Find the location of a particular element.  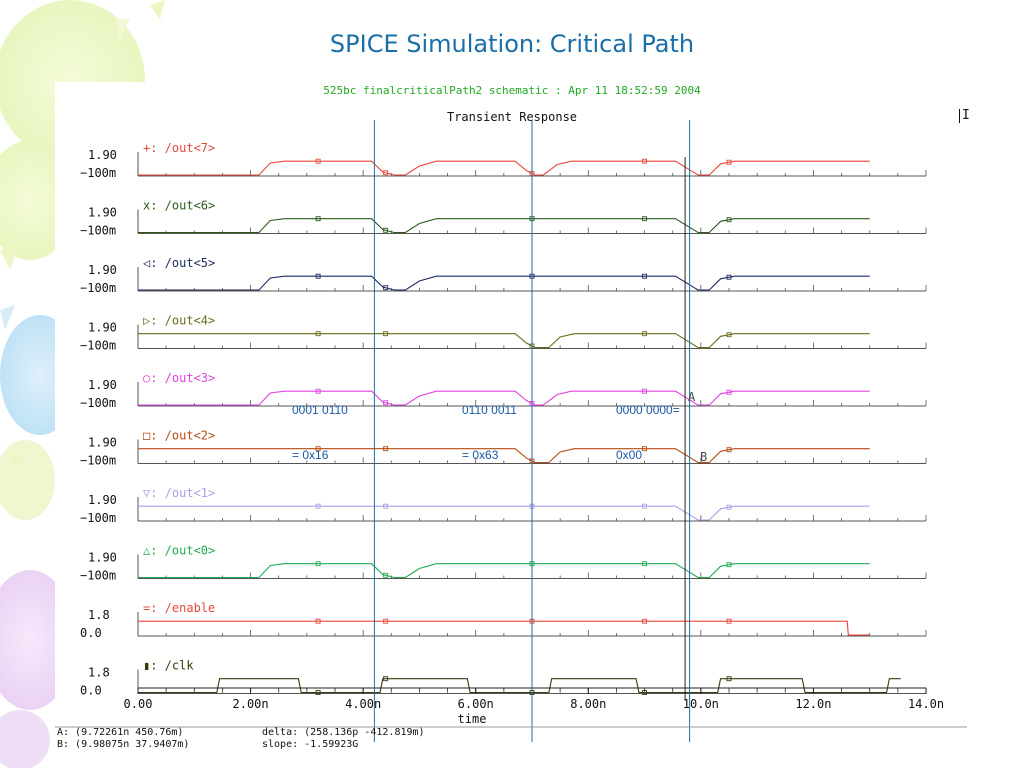

x-tick-label: 12.0n is located at coordinates (813, 704).